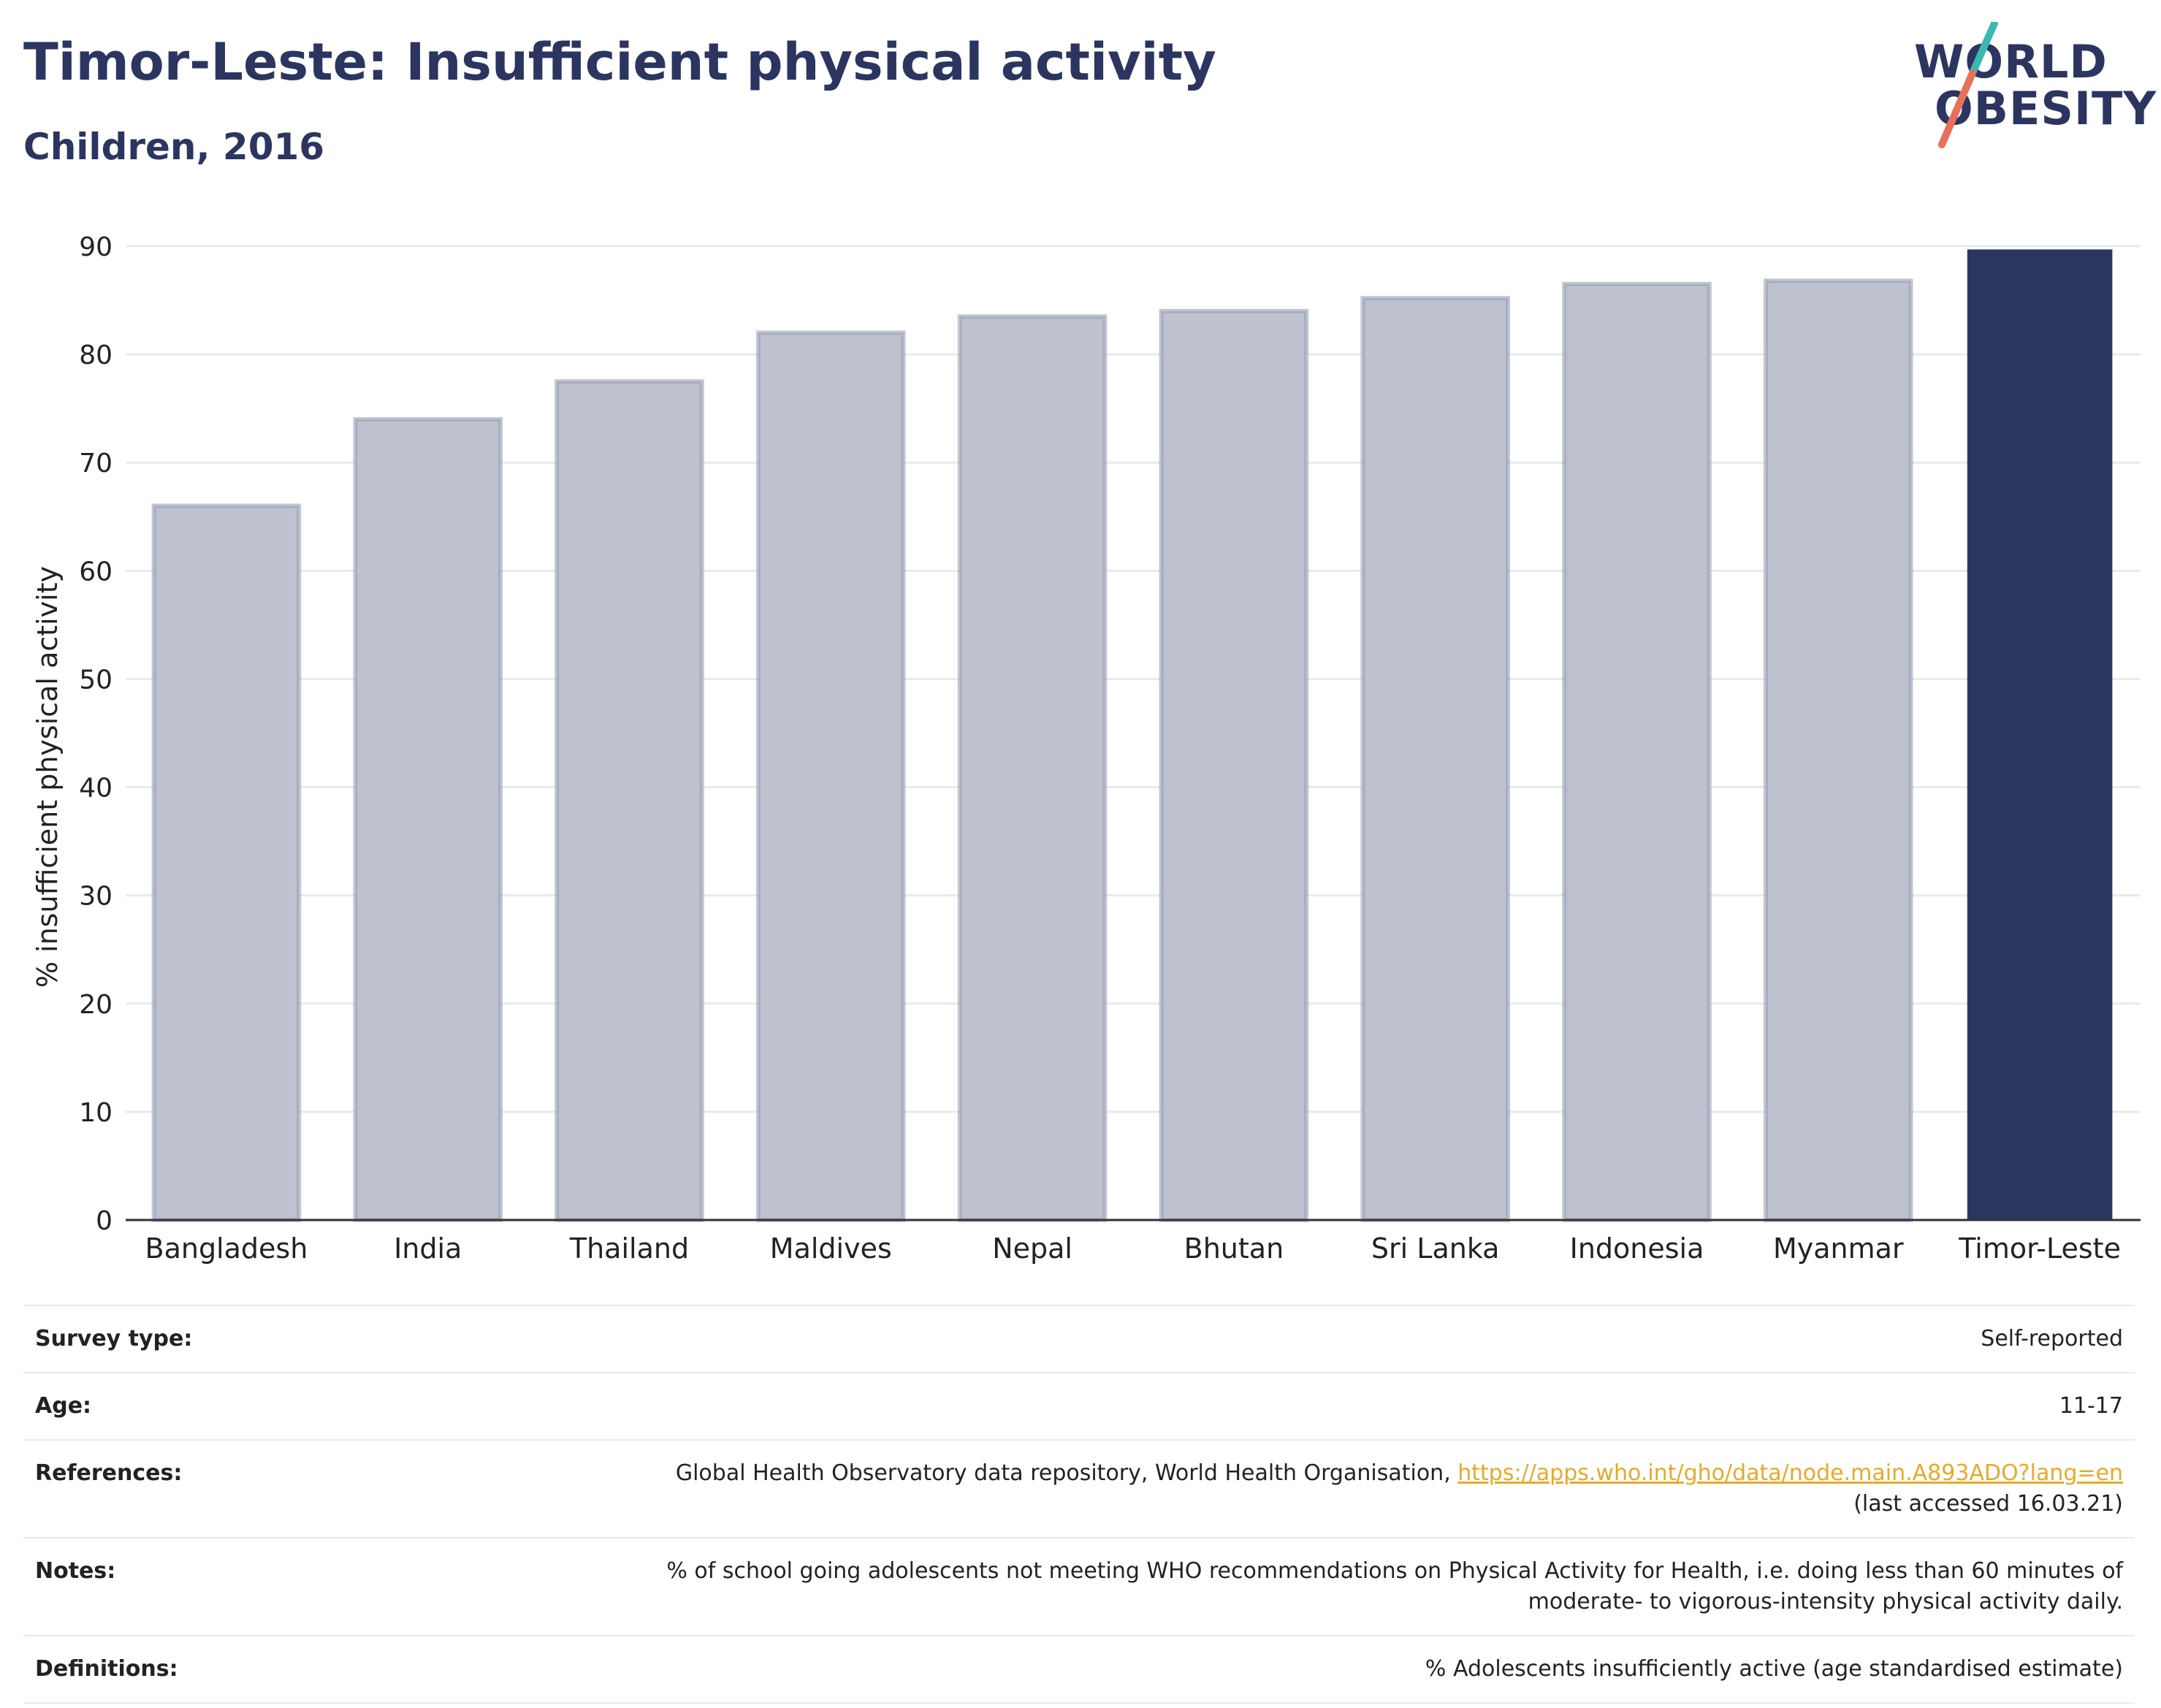 The width and height of the screenshot is (2161, 1708). I want to click on y-tick-label: 20, so click(96, 1005).